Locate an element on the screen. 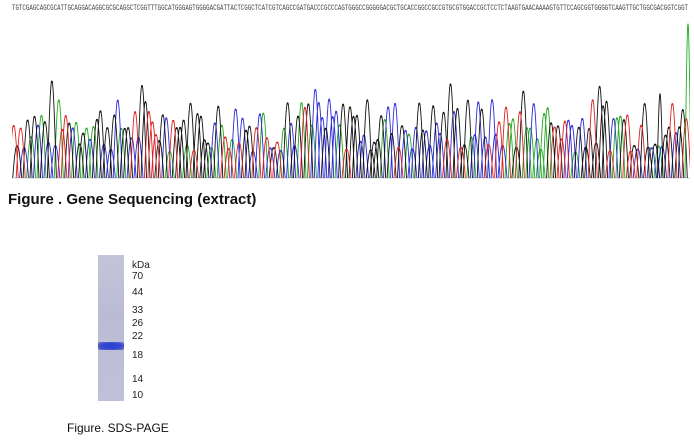 The width and height of the screenshot is (694, 440). ladder-unit-label: kDa is located at coordinates (141, 265).